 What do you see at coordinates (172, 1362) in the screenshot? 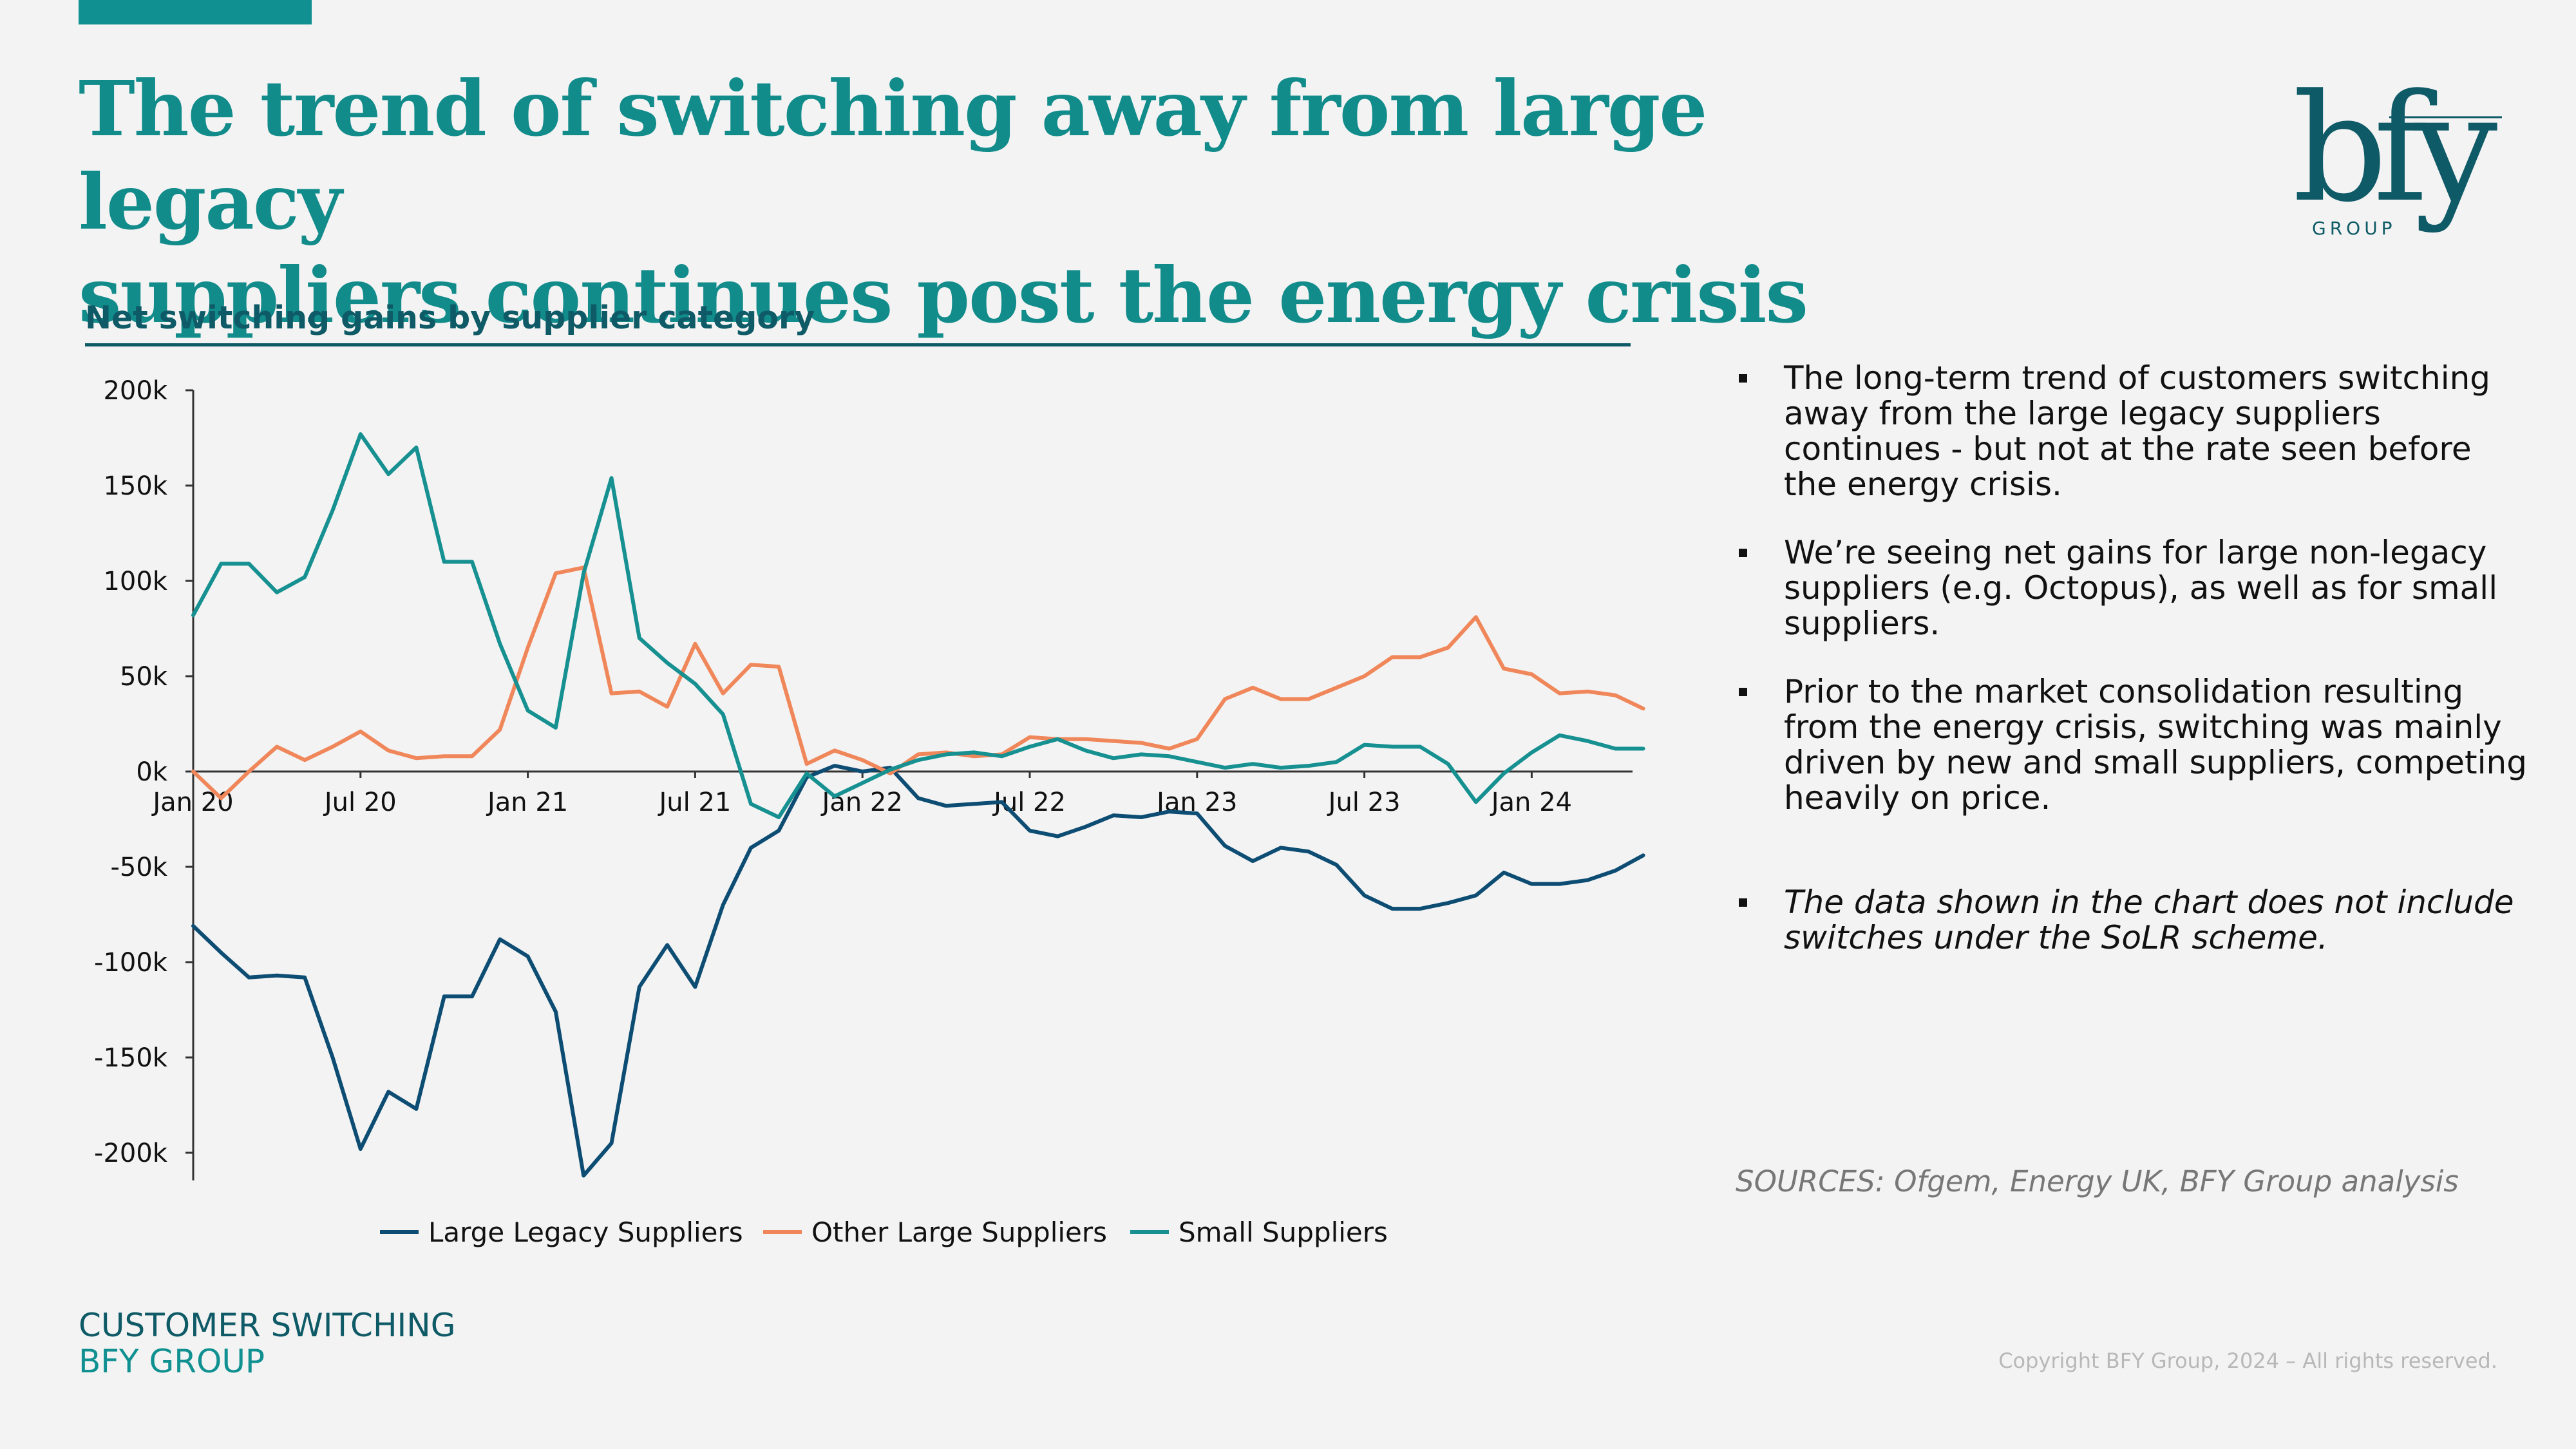
I see `footer-org-label: BFY GROUP` at bounding box center [172, 1362].